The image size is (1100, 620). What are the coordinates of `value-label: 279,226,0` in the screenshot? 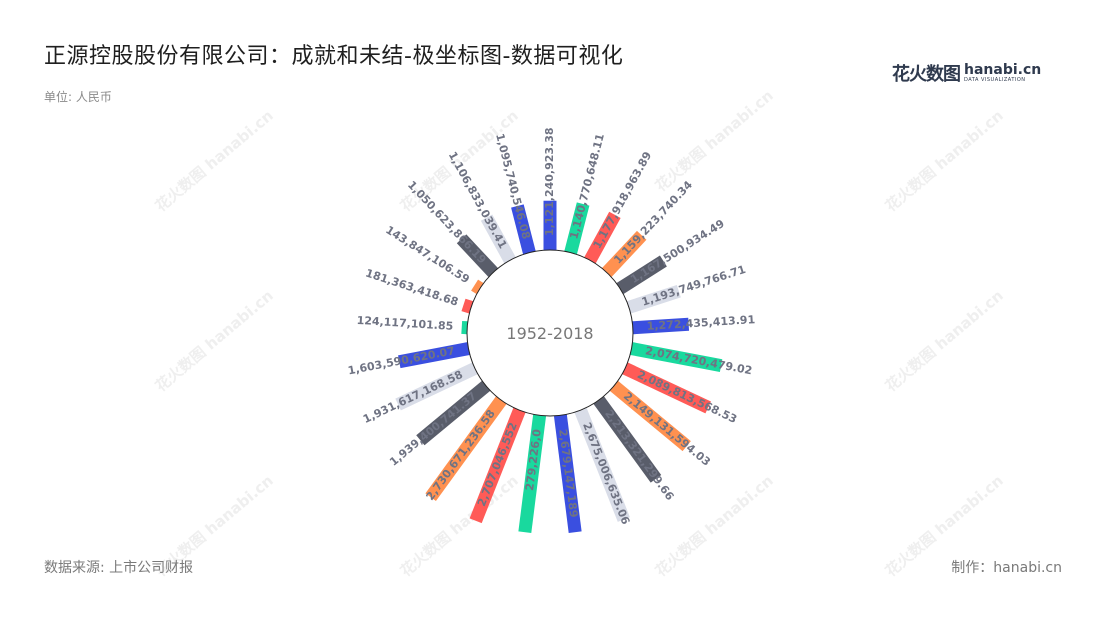 It's located at (533, 459).